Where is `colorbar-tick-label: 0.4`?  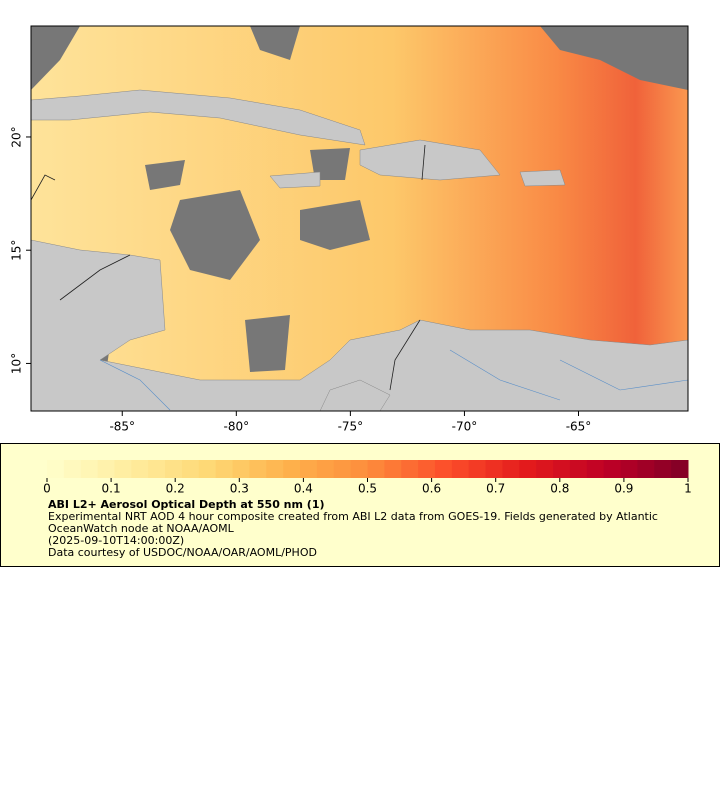 colorbar-tick-label: 0.4 is located at coordinates (303, 489).